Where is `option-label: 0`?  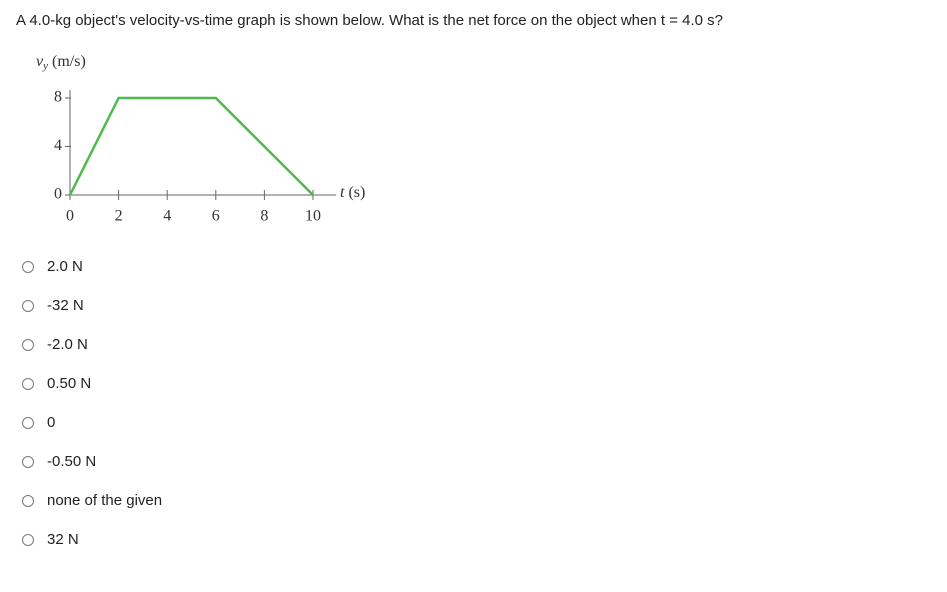 option-label: 0 is located at coordinates (51, 422).